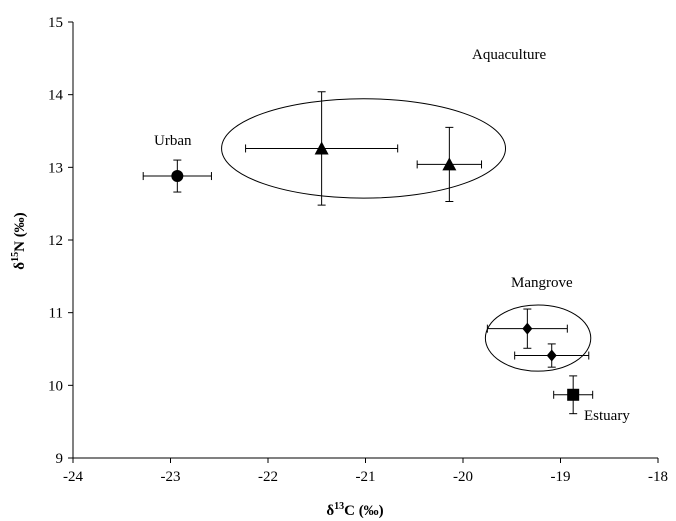 This screenshot has width=676, height=521. I want to click on data-point-estuary, so click(573, 395).